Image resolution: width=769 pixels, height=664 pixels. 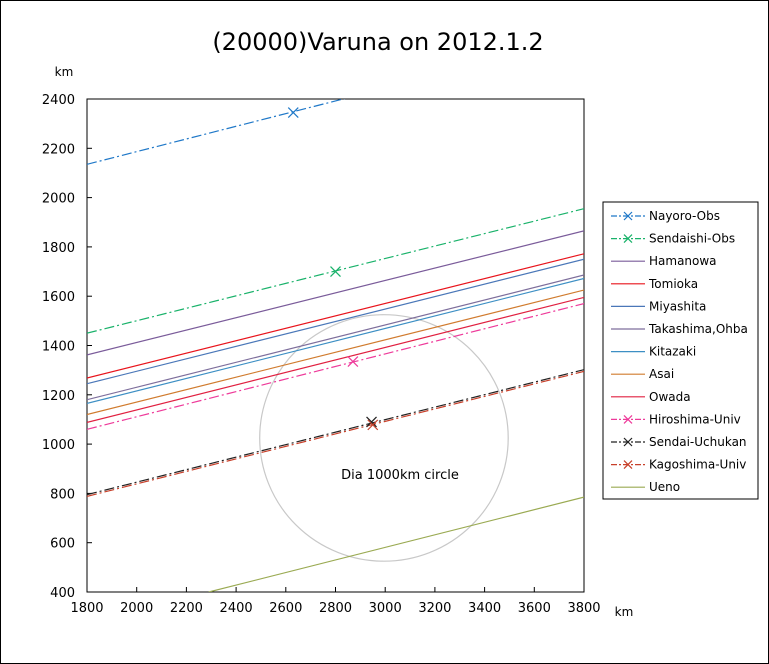 I want to click on legend-item-asai: Asai, so click(x=642, y=374).